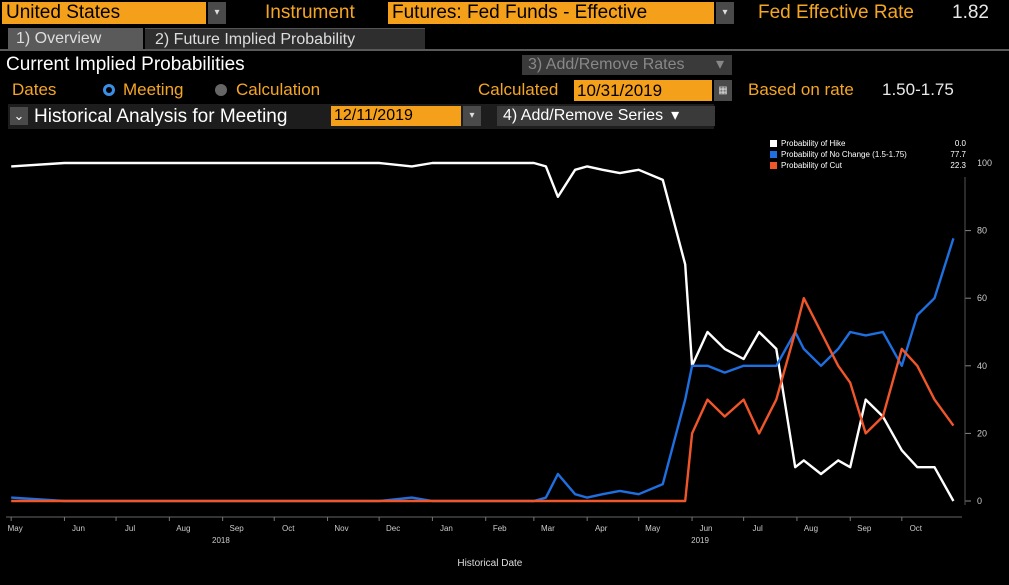 The width and height of the screenshot is (1009, 585). What do you see at coordinates (982, 298) in the screenshot?
I see `y-tick-label: 60` at bounding box center [982, 298].